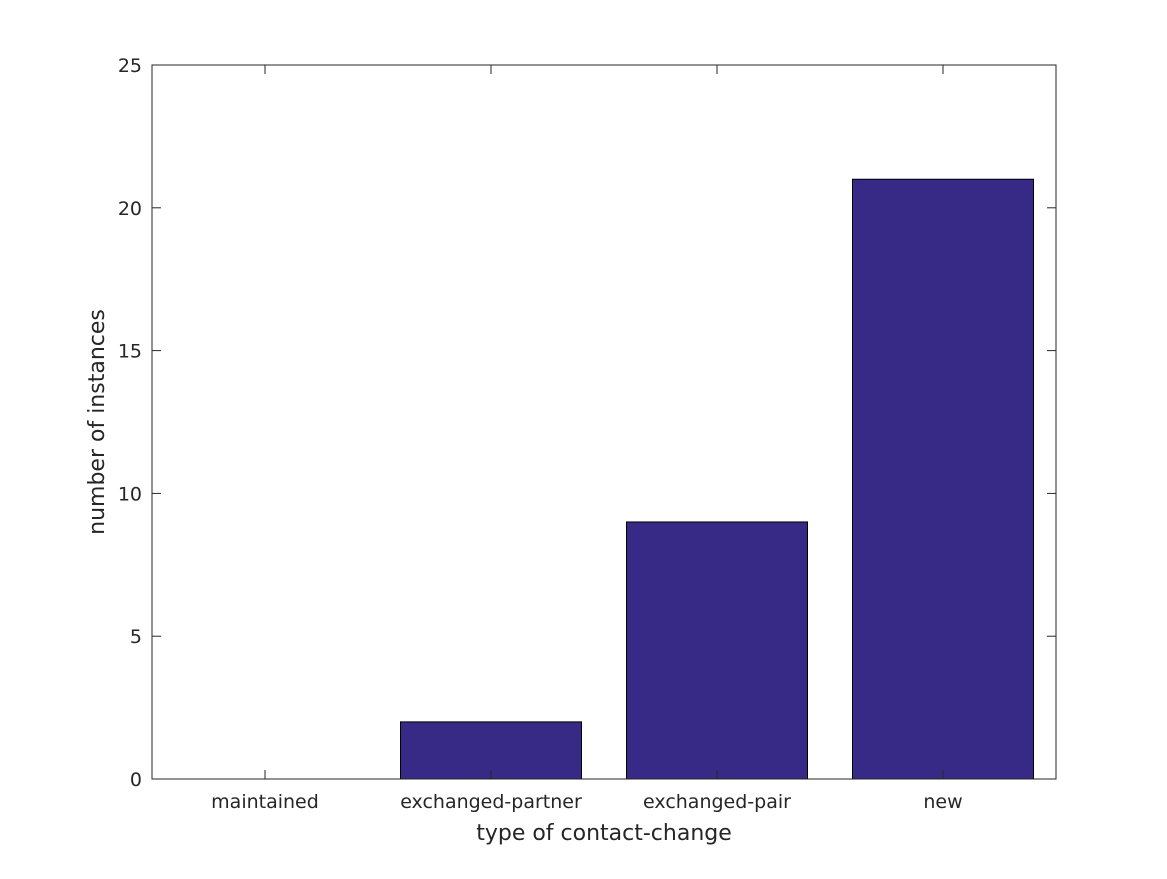 The height and width of the screenshot is (879, 1167). What do you see at coordinates (265, 802) in the screenshot?
I see `x-tick-label-maintained: maintained` at bounding box center [265, 802].